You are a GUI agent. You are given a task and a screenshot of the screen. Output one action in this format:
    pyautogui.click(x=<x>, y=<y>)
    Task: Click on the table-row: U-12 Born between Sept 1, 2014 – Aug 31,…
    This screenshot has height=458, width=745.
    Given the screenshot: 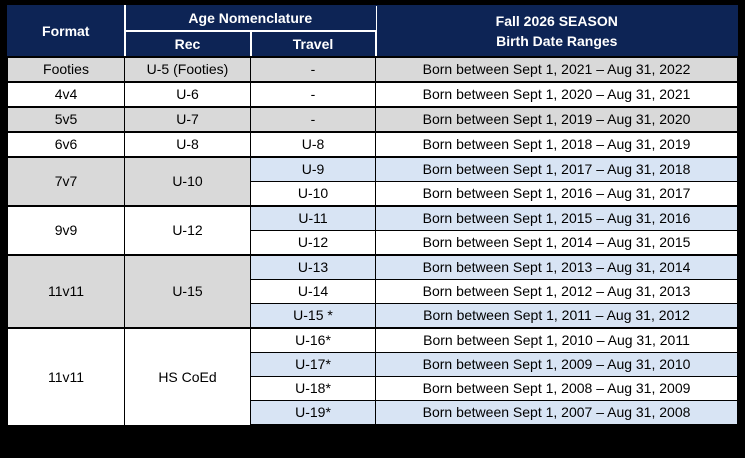 What is the action you would take?
    pyautogui.click(x=373, y=243)
    